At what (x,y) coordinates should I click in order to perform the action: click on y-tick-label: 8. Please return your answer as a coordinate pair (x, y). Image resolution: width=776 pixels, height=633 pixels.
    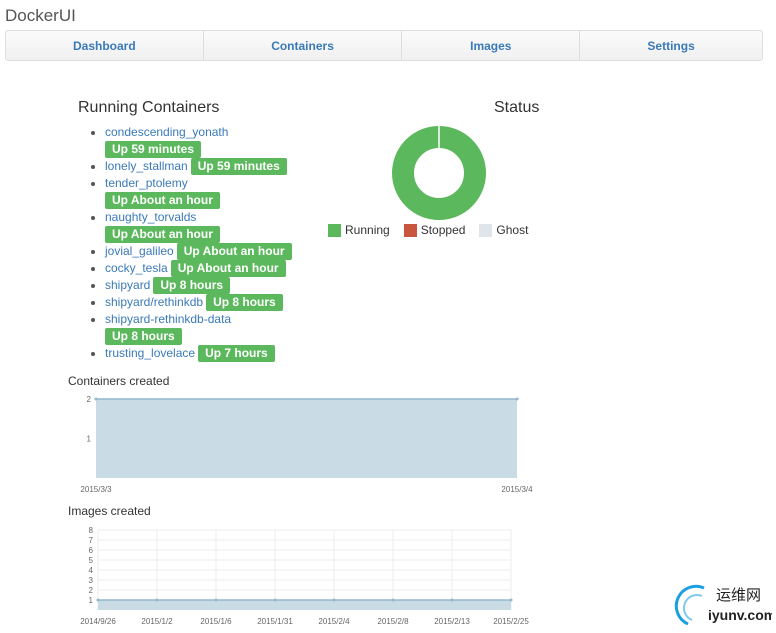
    Looking at the image, I should click on (91, 530).